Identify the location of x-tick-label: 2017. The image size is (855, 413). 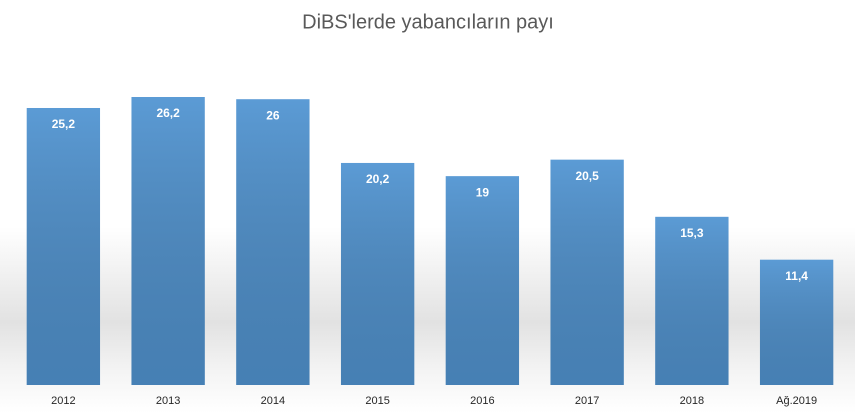
(587, 401).